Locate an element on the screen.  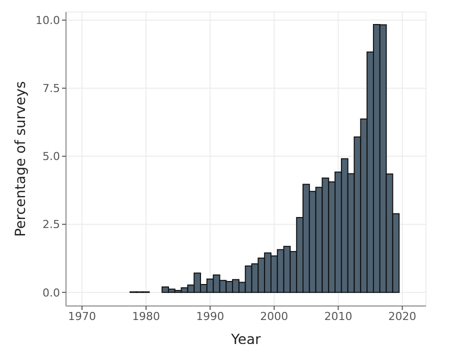
y-tick-label: 10.0 is located at coordinates (48, 21).